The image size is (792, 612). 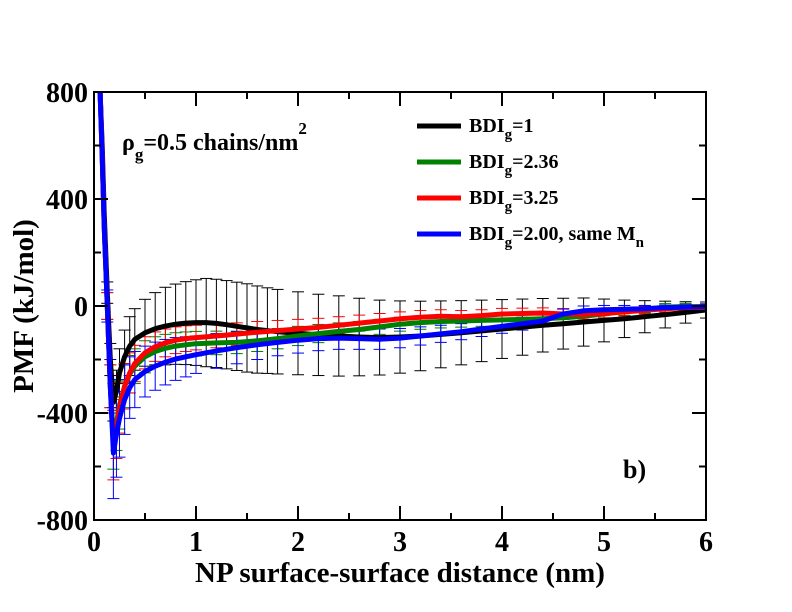 I want to click on y-tick-label: 0, so click(x=81, y=307).